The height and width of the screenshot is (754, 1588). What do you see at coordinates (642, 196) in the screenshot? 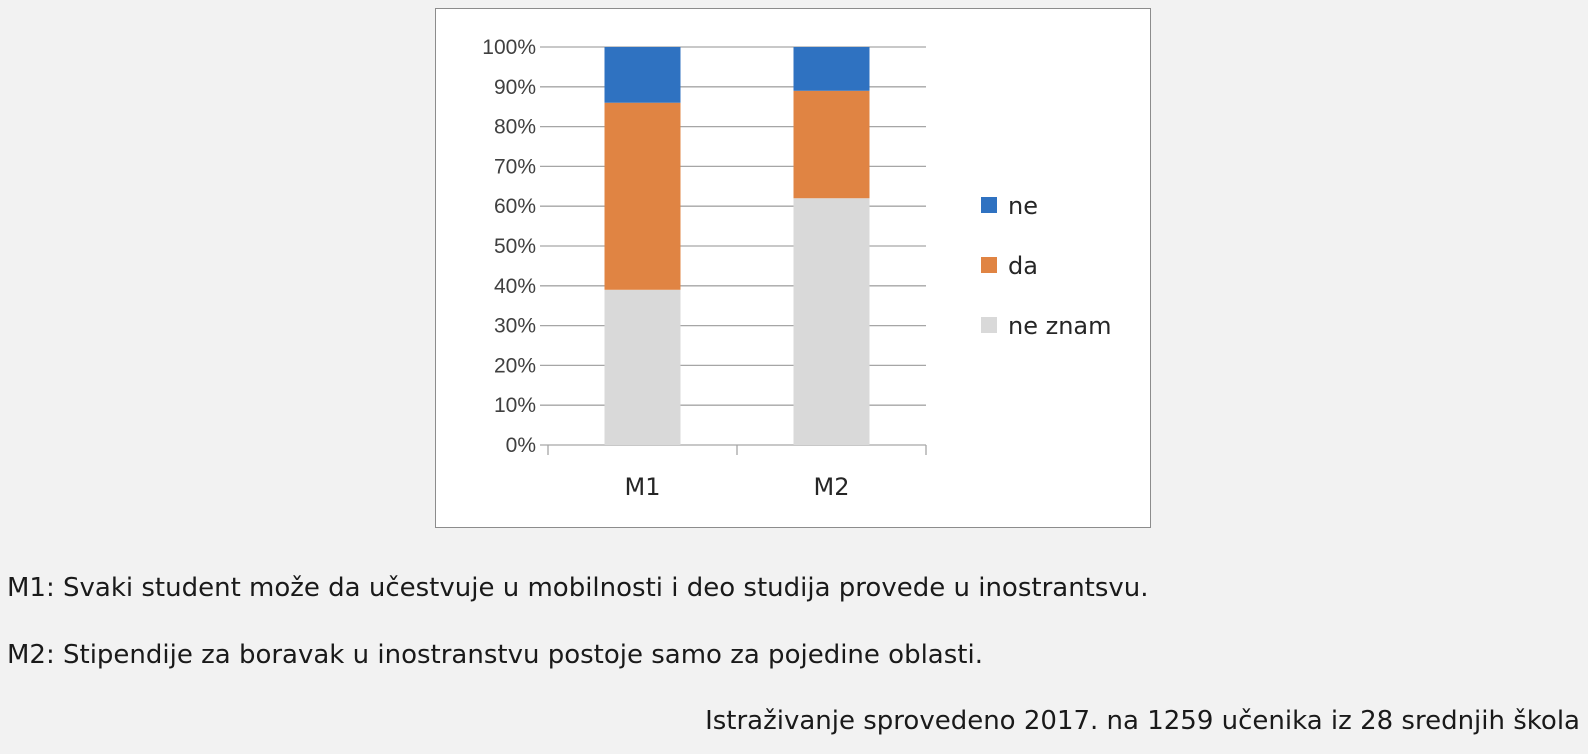
I see `bar-m1-da` at bounding box center [642, 196].